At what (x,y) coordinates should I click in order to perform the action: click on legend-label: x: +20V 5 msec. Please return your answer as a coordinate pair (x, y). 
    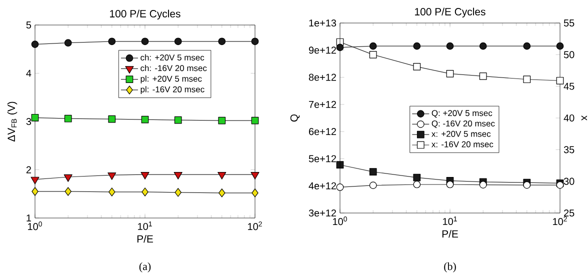
    Looking at the image, I should click on (461, 133).